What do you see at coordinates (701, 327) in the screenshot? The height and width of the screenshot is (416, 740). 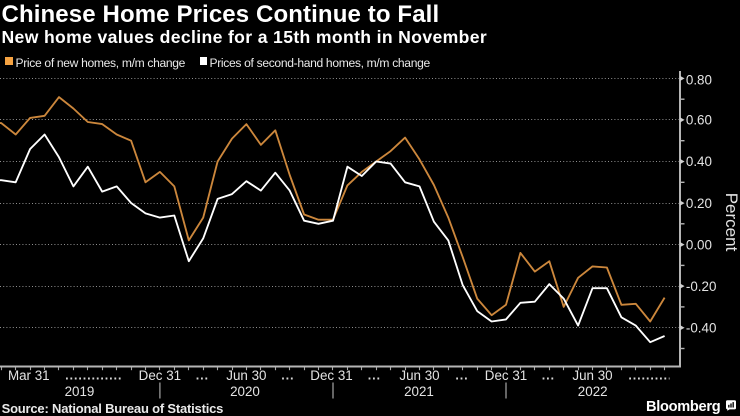 I see `svg-text: -0.40` at bounding box center [701, 327].